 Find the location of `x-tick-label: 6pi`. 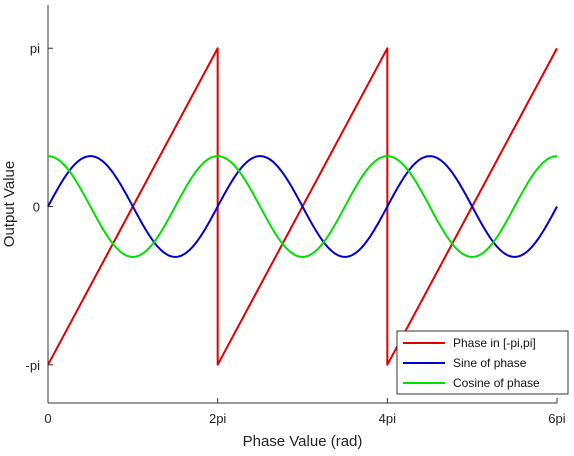

x-tick-label: 6pi is located at coordinates (556, 418).